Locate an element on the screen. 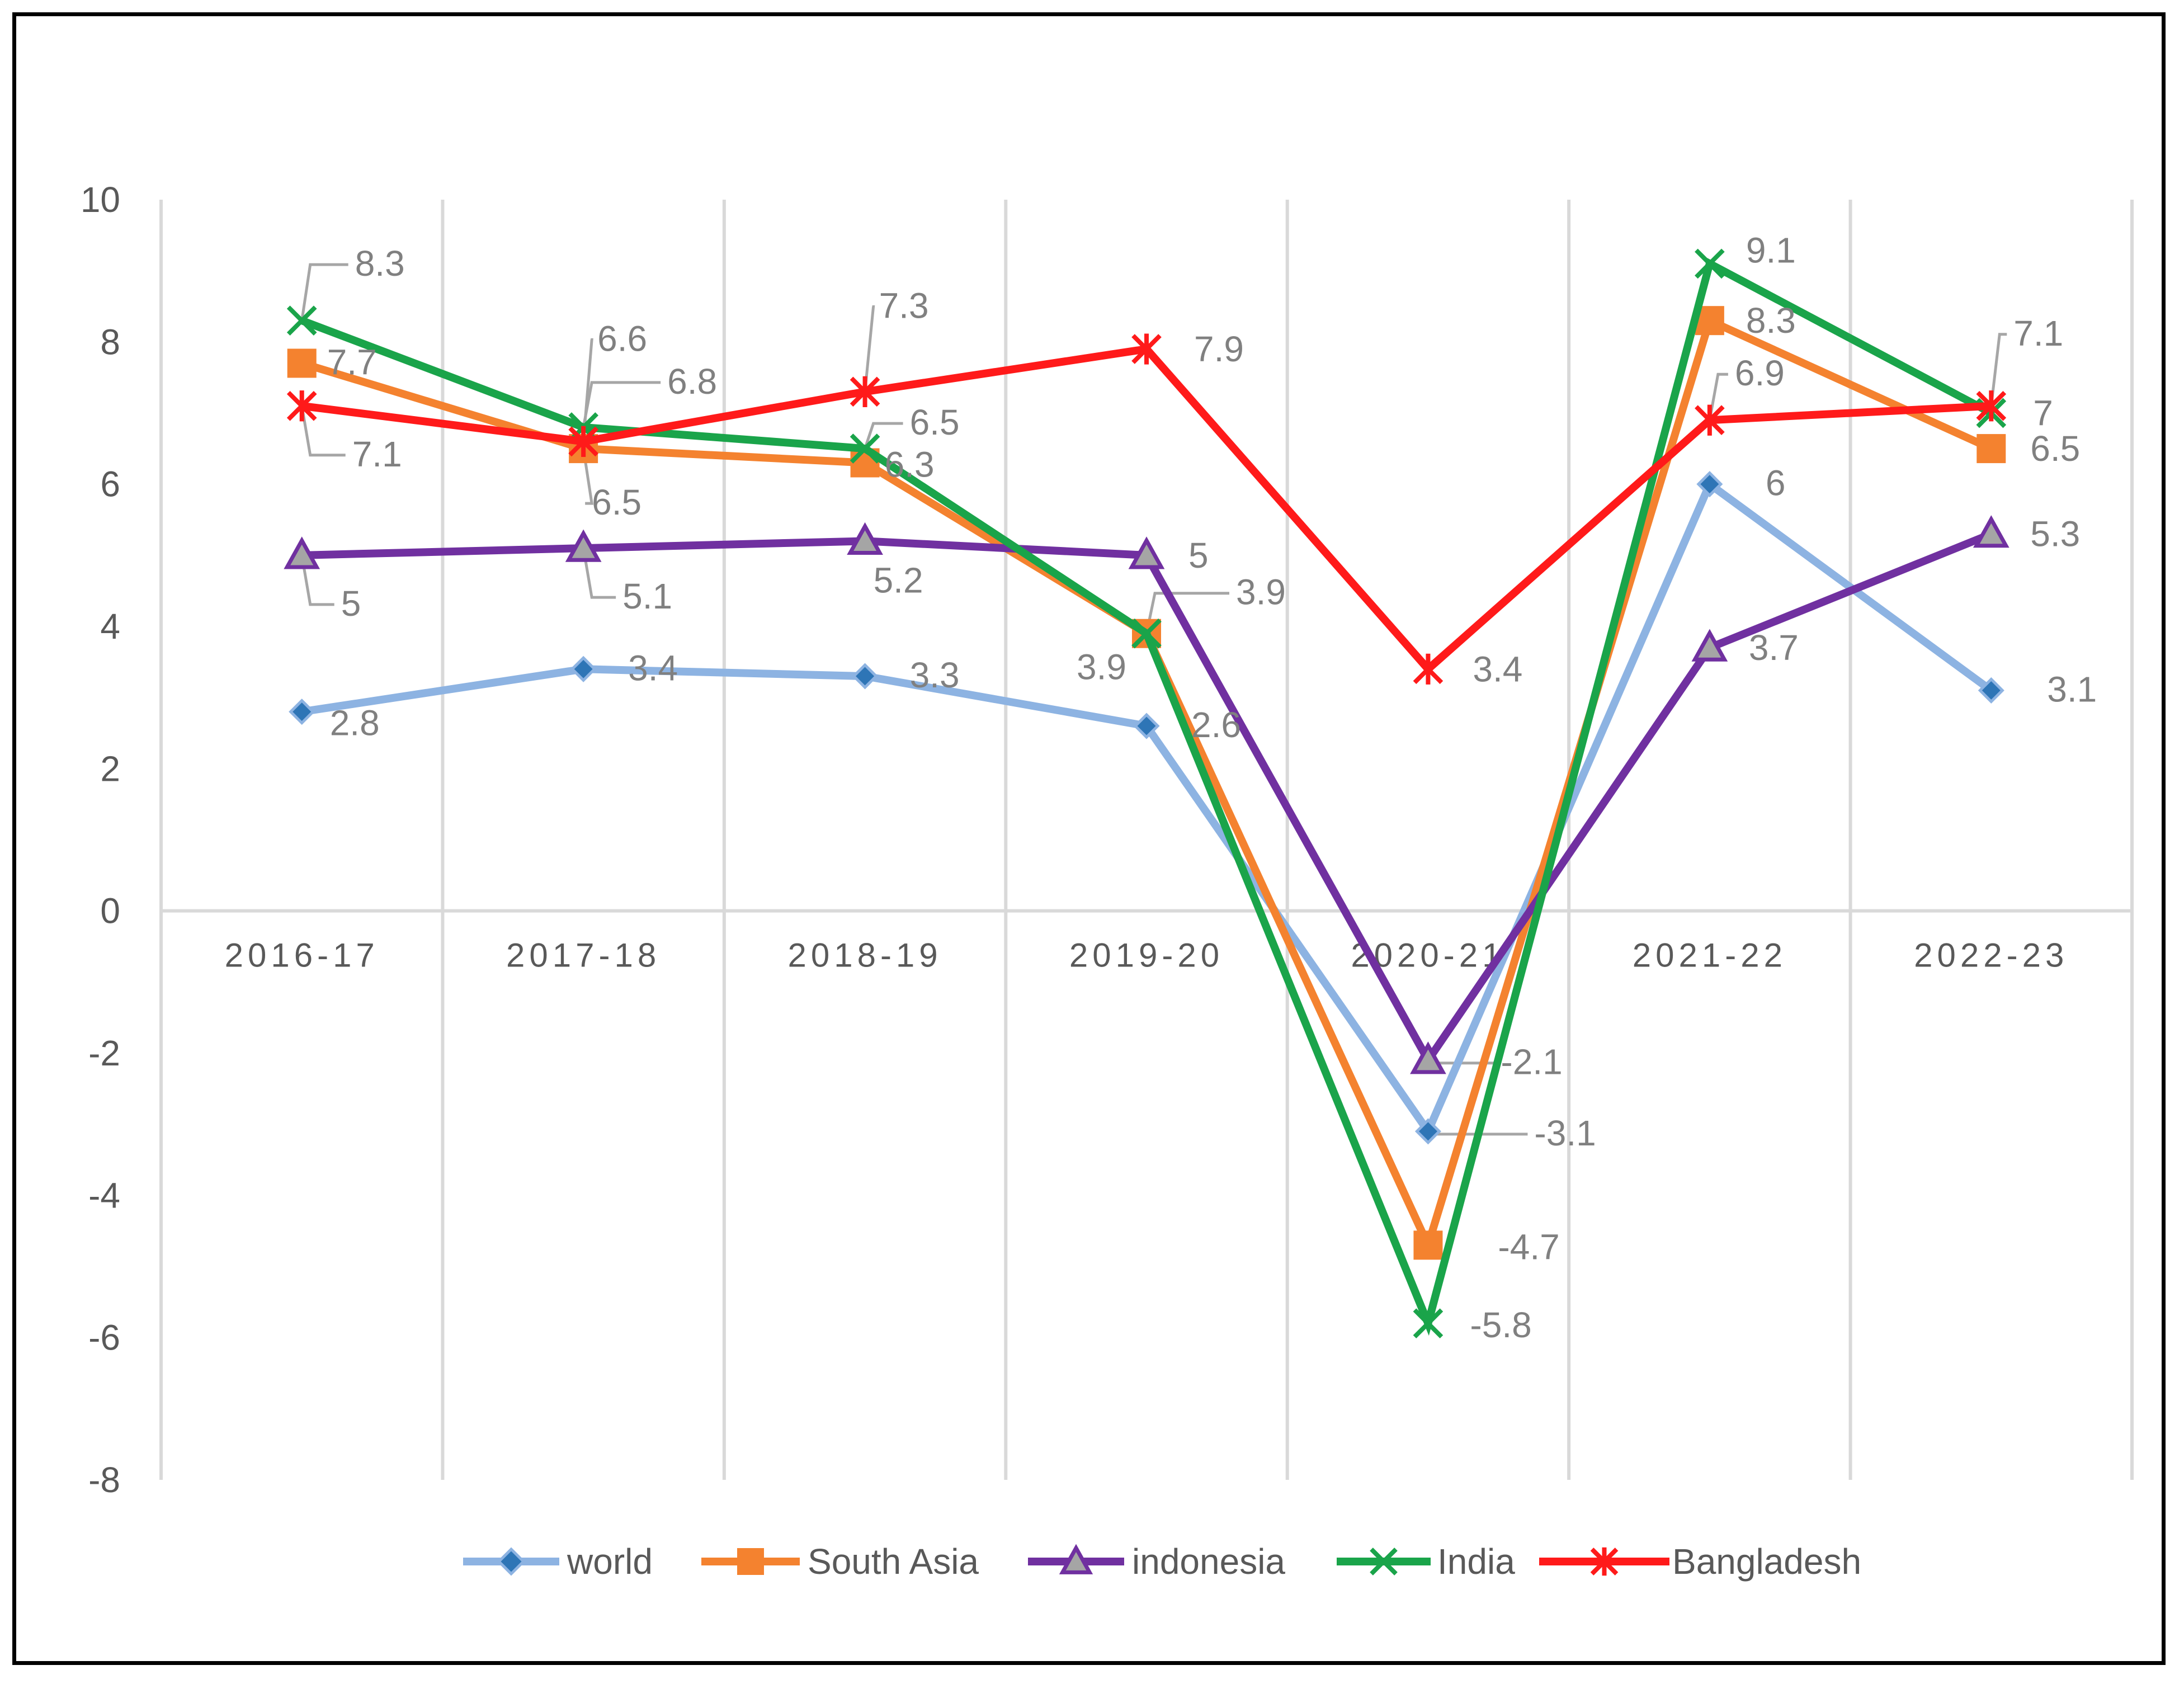 The image size is (2184, 1684). y-tick-label: 2 is located at coordinates (110, 768).